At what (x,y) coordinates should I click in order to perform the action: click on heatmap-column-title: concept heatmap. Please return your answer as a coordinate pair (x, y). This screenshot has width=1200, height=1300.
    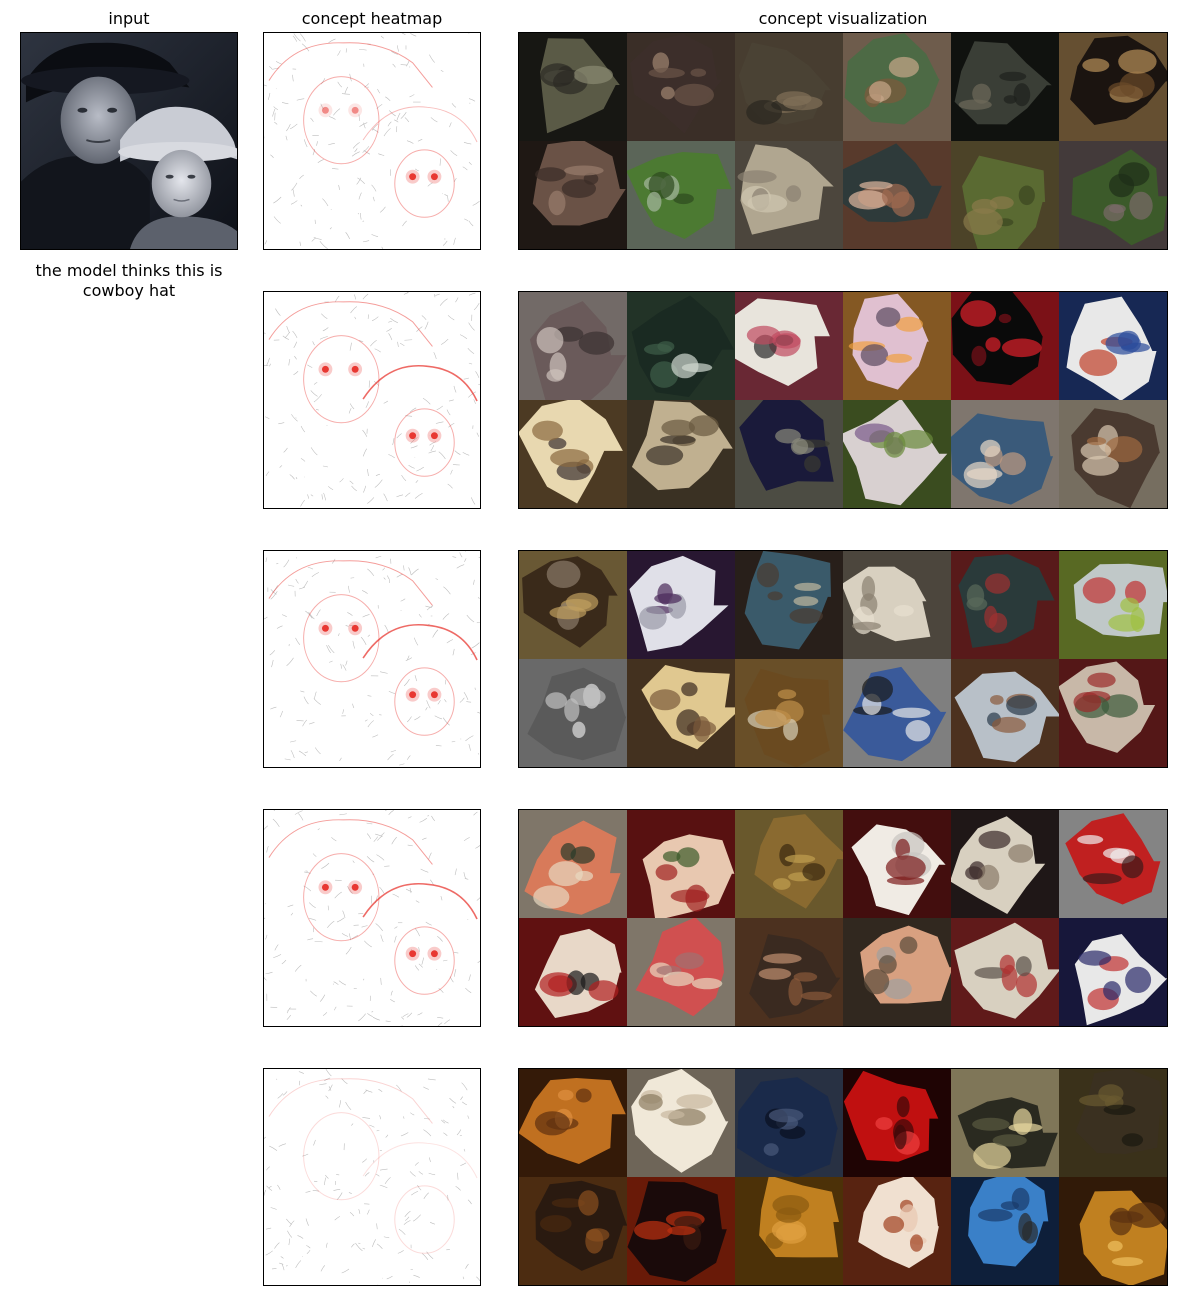
    Looking at the image, I should click on (372, 18).